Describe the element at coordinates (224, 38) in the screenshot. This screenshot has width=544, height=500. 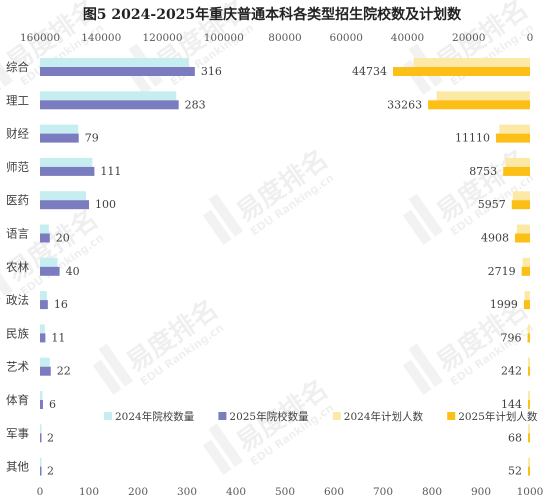
I see `top-axis-tick-label: 100000` at that location.